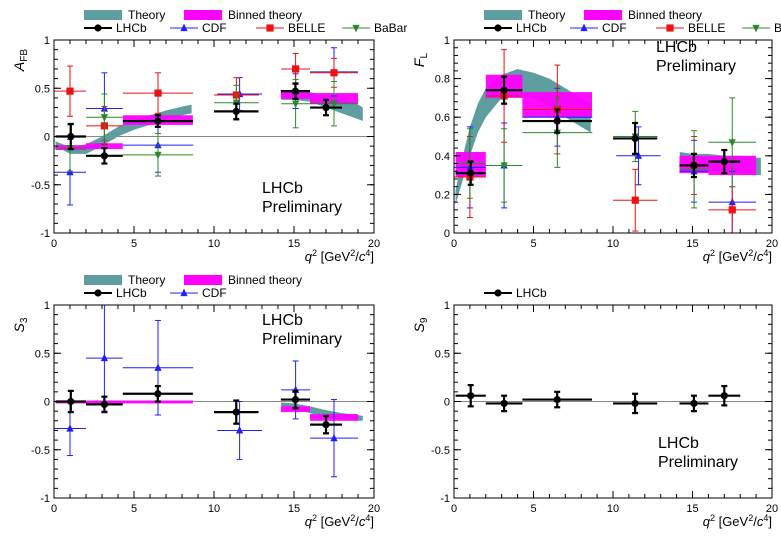 Image resolution: width=781 pixels, height=546 pixels. Describe the element at coordinates (603, 15) in the screenshot. I see `legend-binned-swatch` at that location.